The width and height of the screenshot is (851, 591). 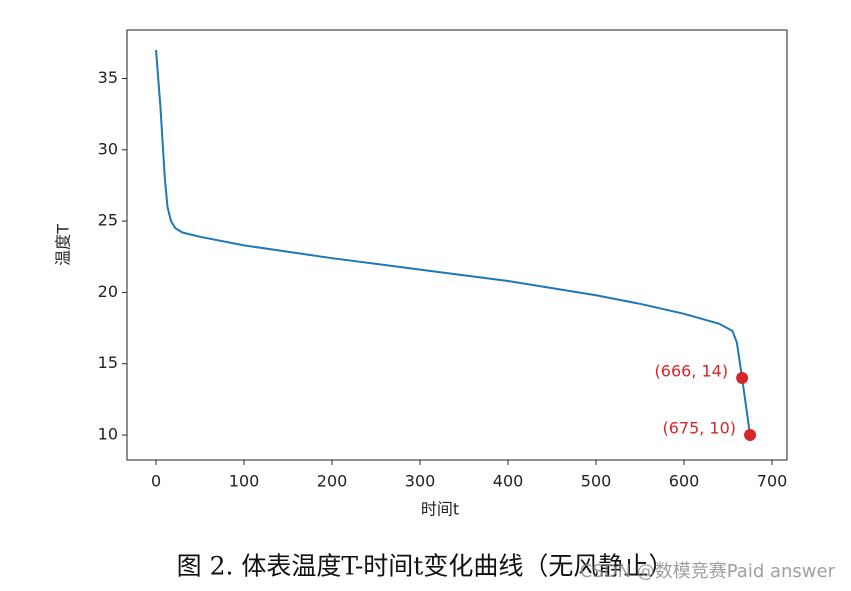 I want to click on x-tick-label: 700, so click(x=772, y=481).